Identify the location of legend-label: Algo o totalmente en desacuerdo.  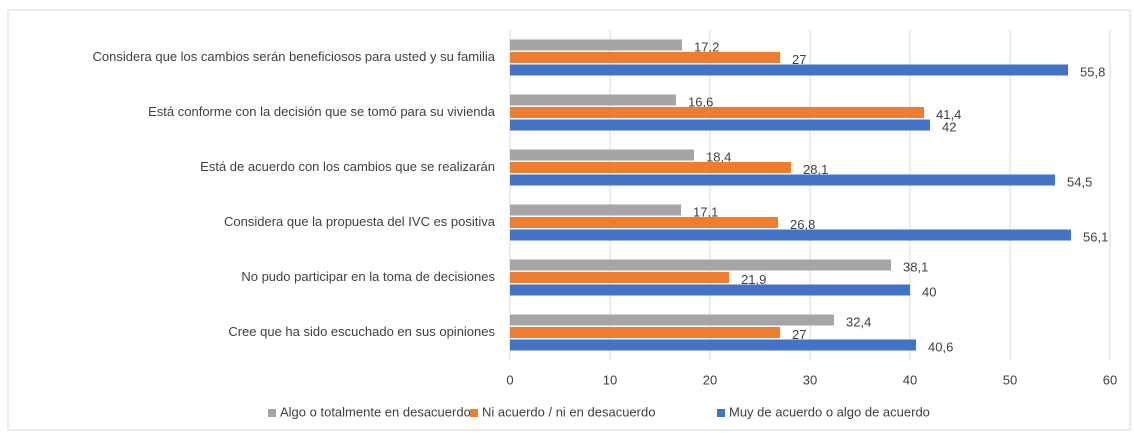
(375, 411).